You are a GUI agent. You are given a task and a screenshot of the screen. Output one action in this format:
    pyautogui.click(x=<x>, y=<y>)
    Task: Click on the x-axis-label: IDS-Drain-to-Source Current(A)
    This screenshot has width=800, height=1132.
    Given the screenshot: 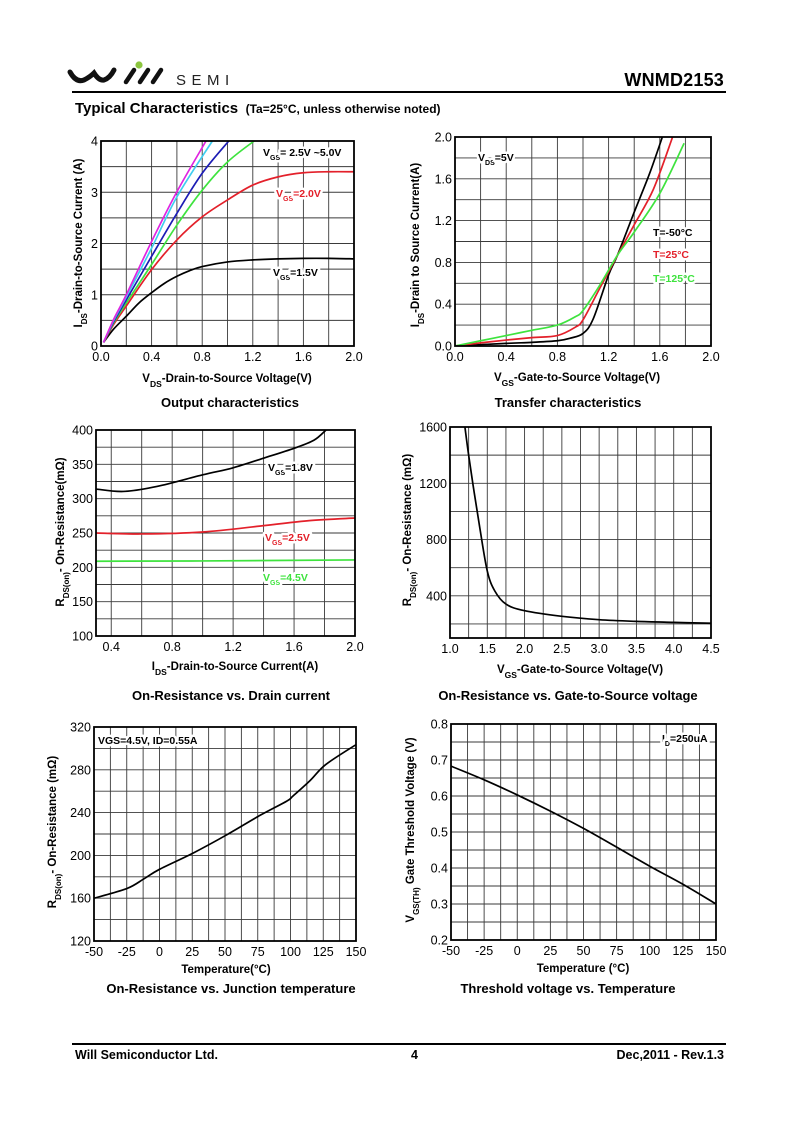 What is the action you would take?
    pyautogui.click(x=235, y=669)
    